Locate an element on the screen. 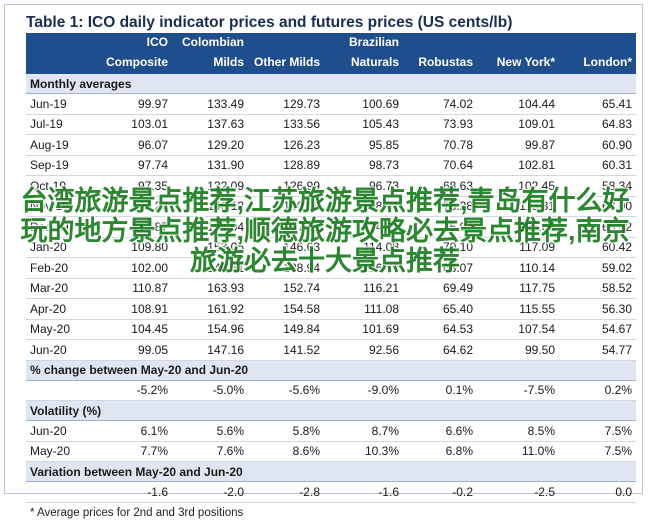 The width and height of the screenshot is (649, 523). value-cell: 117.09 is located at coordinates (518, 247).